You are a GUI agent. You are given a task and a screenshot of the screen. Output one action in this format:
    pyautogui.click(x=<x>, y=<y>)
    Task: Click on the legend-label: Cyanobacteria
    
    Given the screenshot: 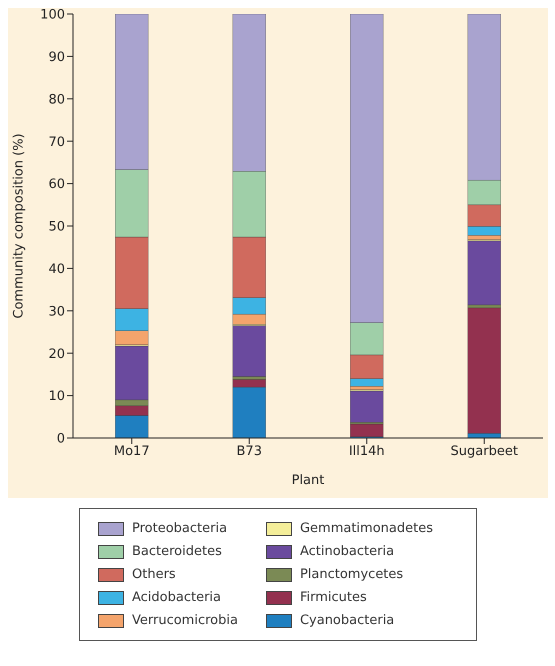 What is the action you would take?
    pyautogui.click(x=347, y=620)
    